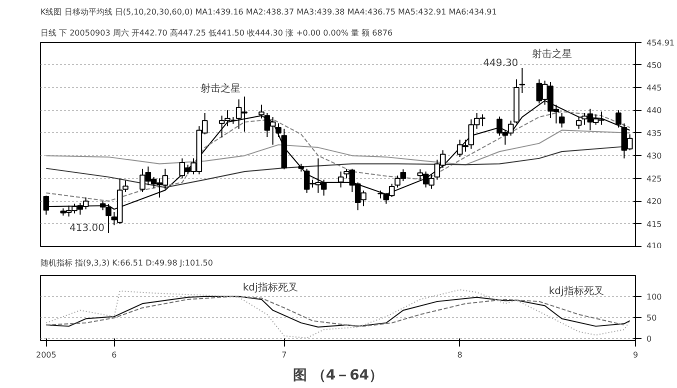  What do you see at coordinates (216, 33) in the screenshot?
I see `chart-title: 日线 下 20050903 周六 开442.70 高447.25 低441.50 收444.30 涨 +0.00 0.00% 量 额 6876` at bounding box center [216, 33].